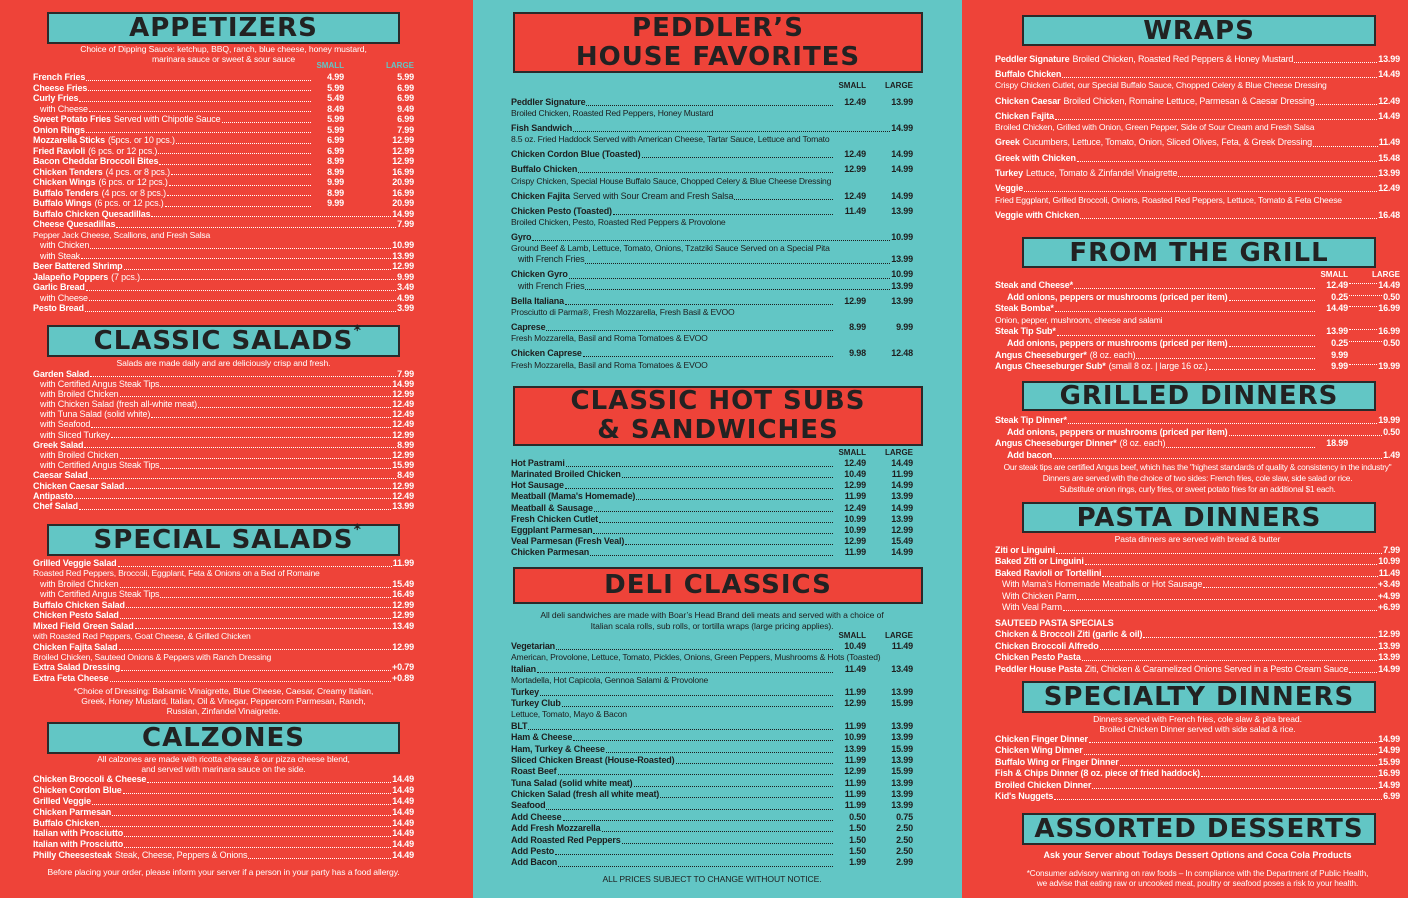  I want to click on item-name: Cheese Quesadillas, so click(74, 224).